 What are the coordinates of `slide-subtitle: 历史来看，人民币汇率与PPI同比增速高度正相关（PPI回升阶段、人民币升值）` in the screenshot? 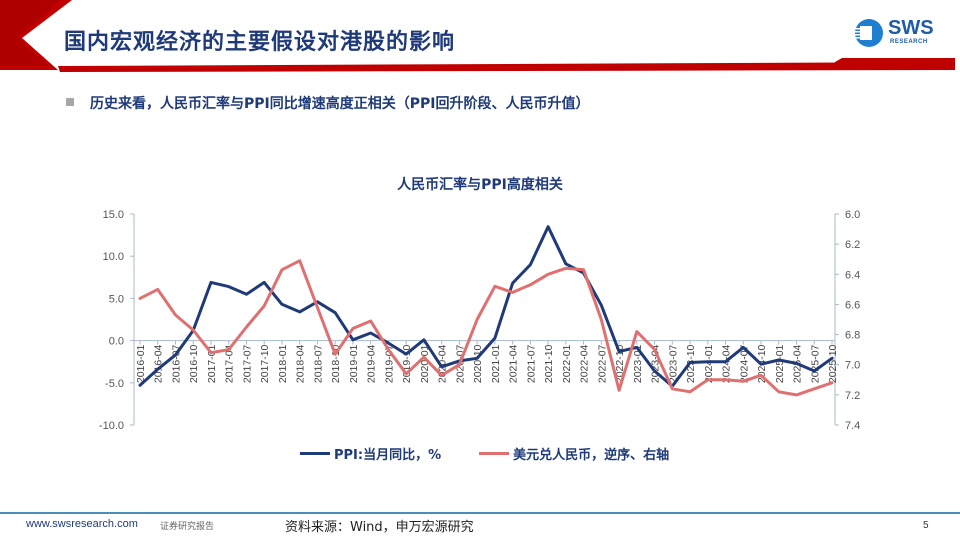 It's located at (340, 104).